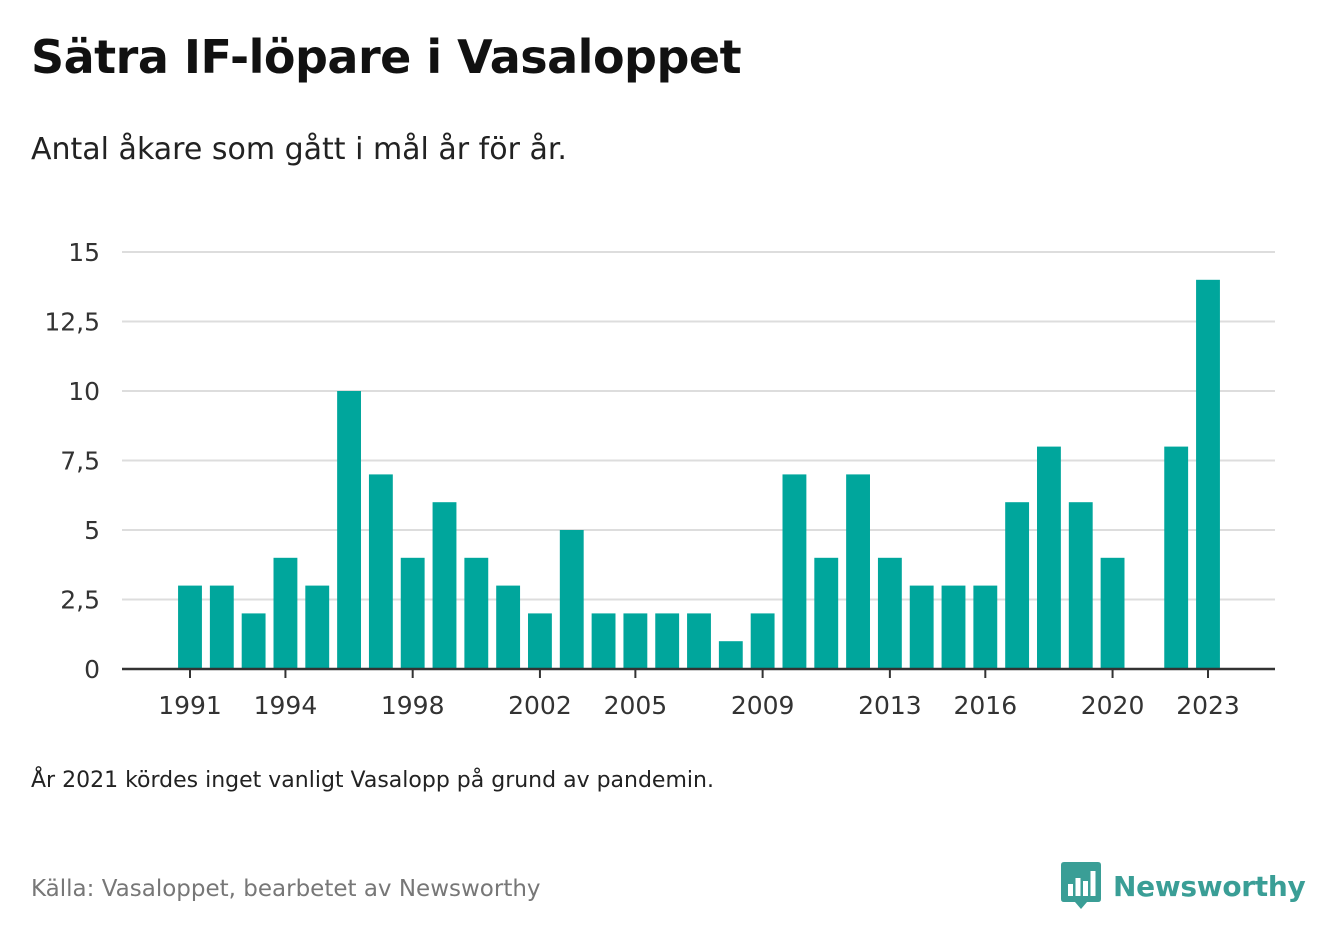 The height and width of the screenshot is (940, 1340). I want to click on bar-1998, so click(412, 613).